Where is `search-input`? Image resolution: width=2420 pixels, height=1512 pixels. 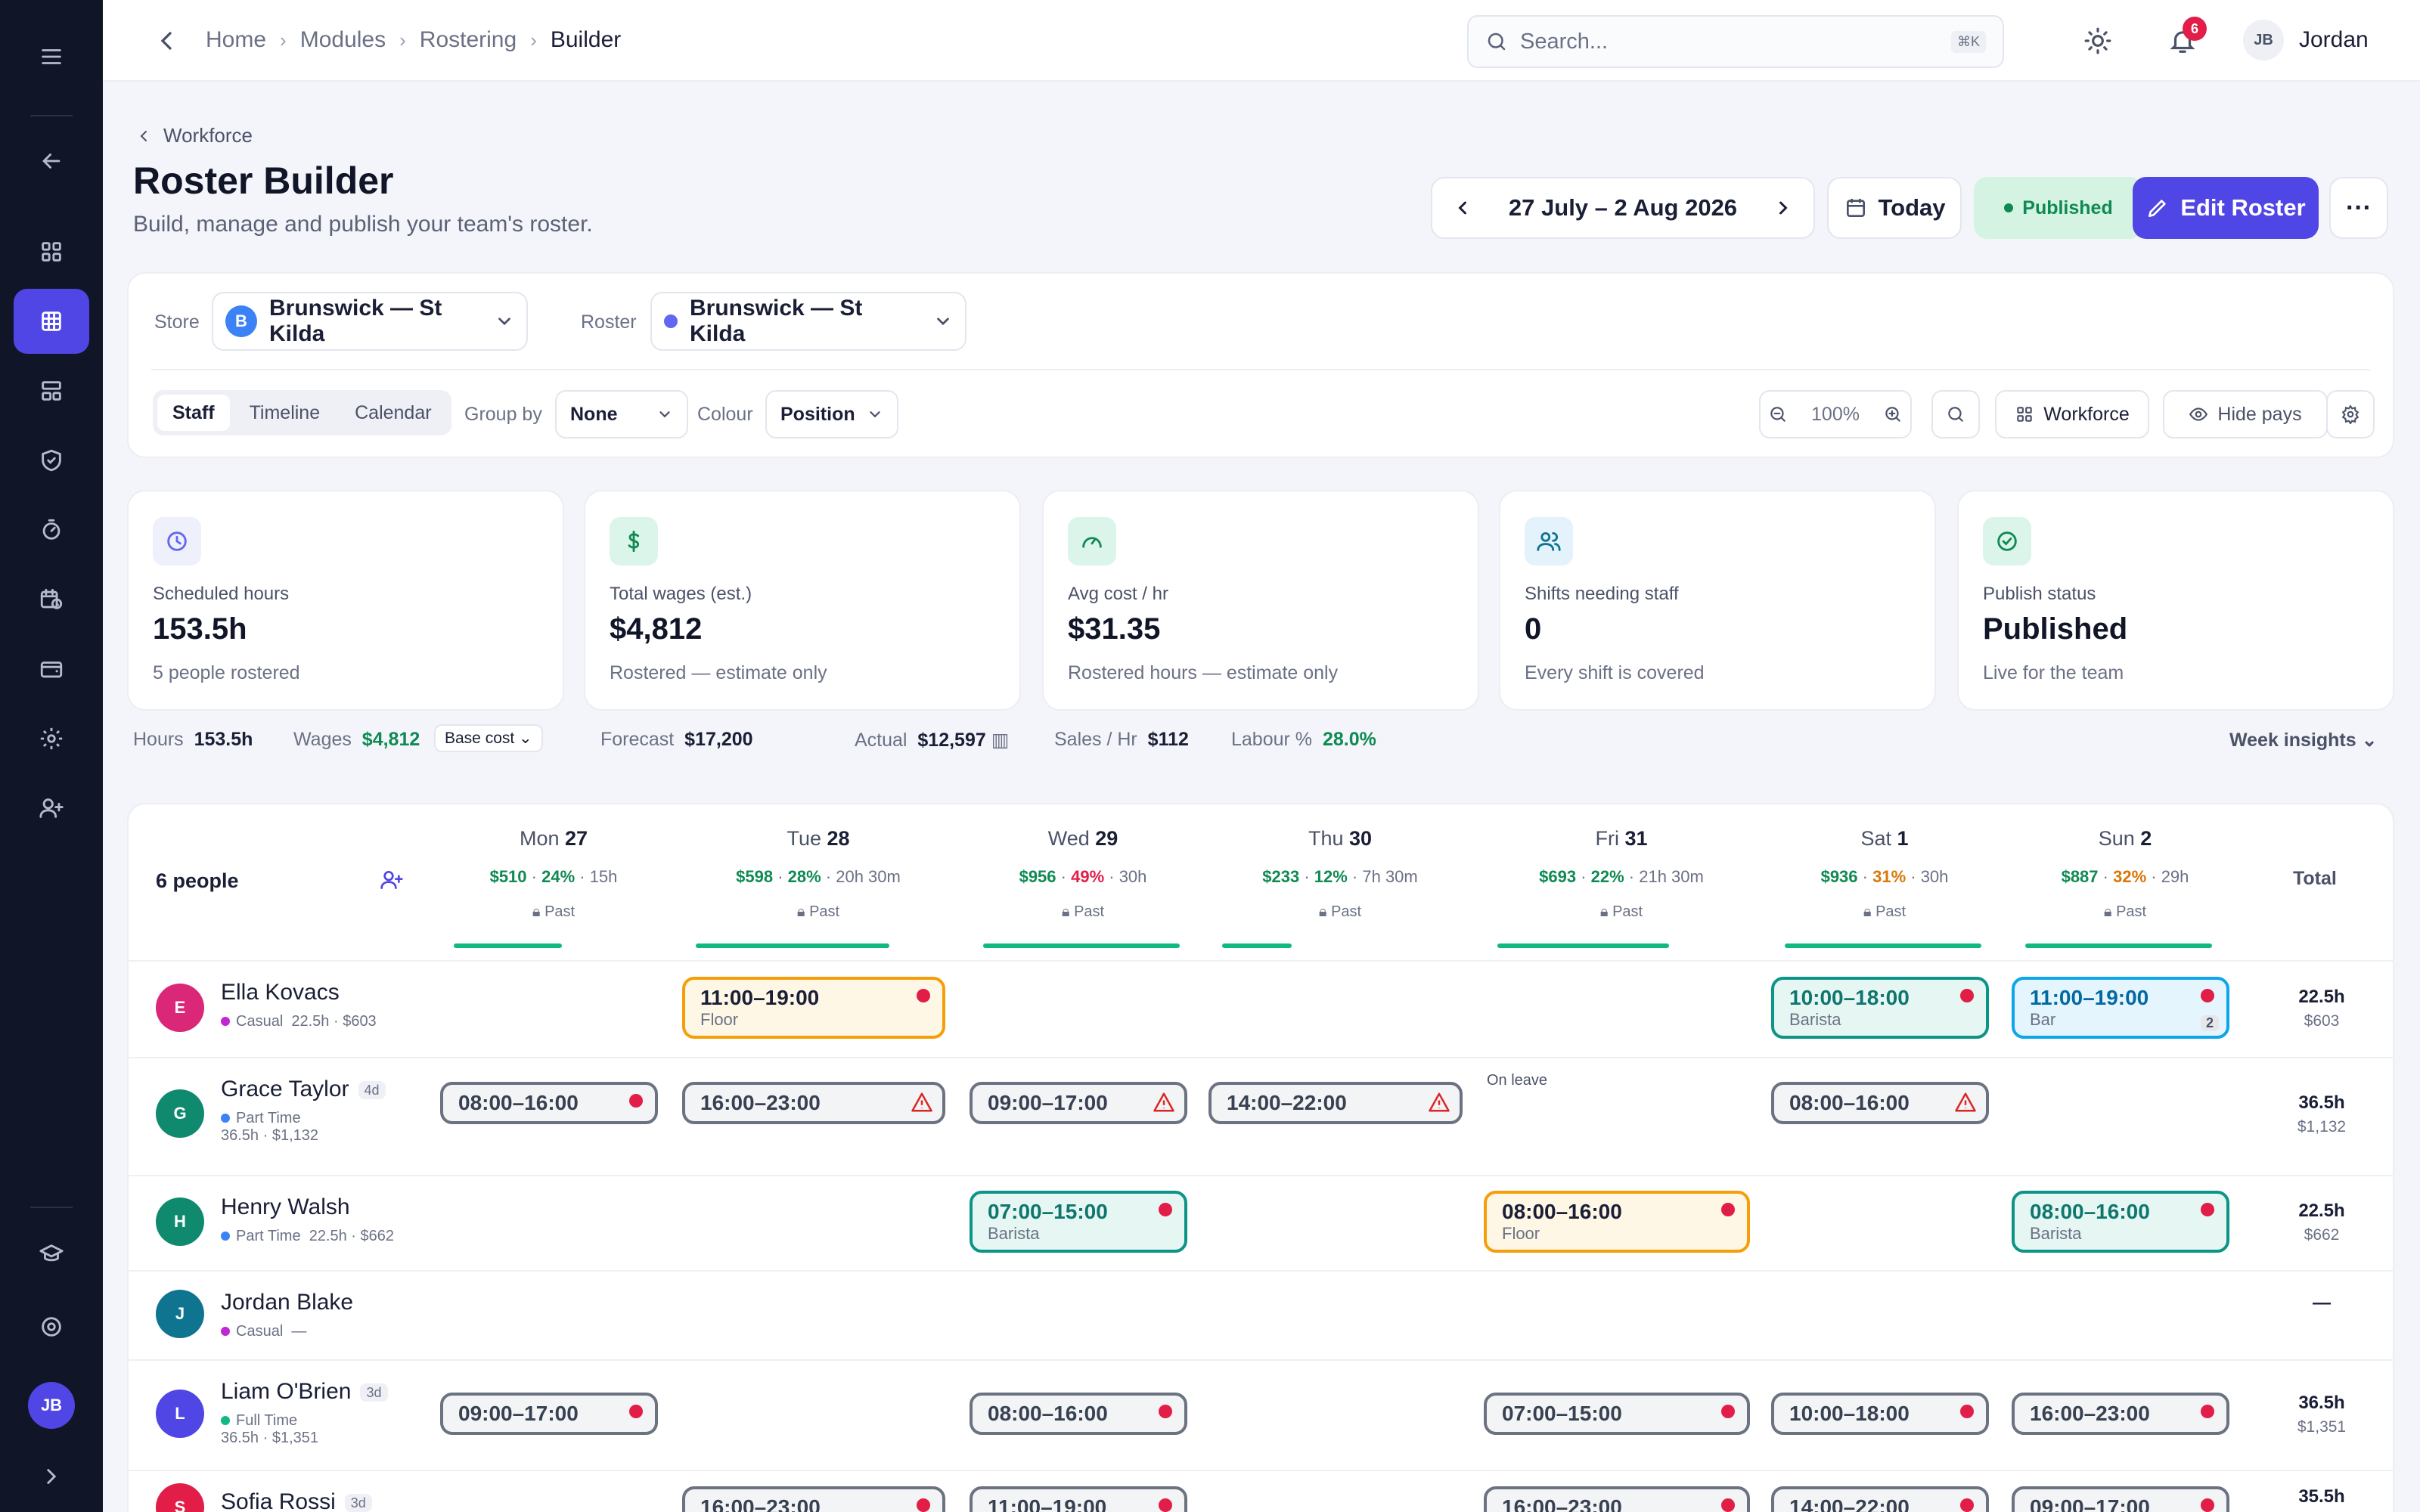 search-input is located at coordinates (1735, 42).